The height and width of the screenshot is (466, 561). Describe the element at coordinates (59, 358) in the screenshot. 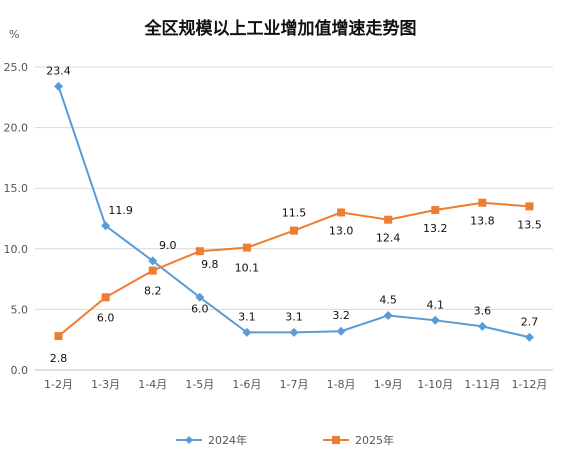

I see `data-label: 2.8` at that location.